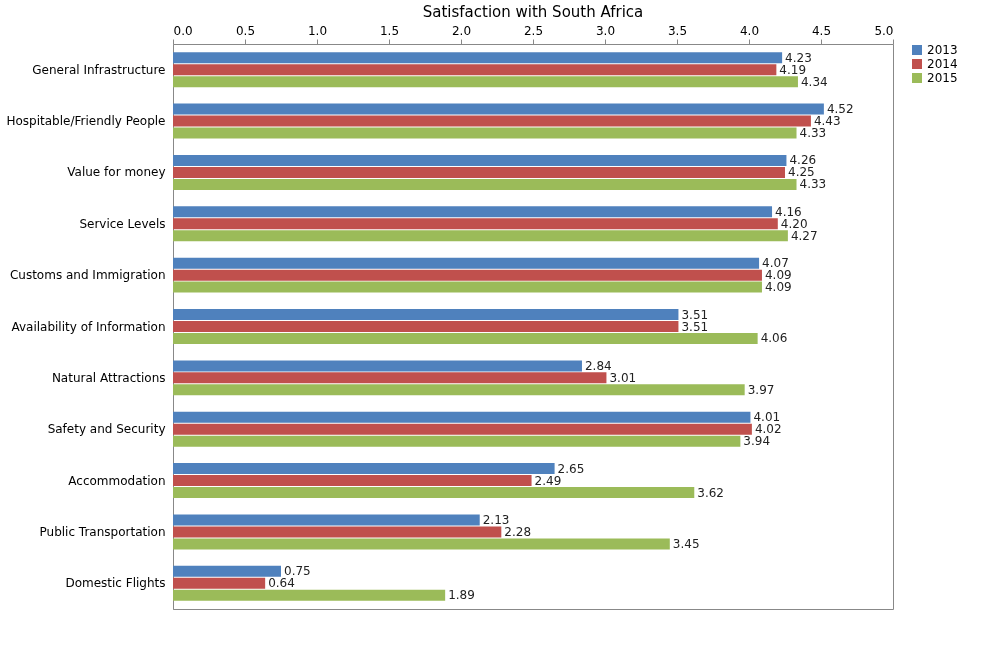 The width and height of the screenshot is (1004, 664). What do you see at coordinates (774, 338) in the screenshot?
I see `data-label: 4.06` at bounding box center [774, 338].